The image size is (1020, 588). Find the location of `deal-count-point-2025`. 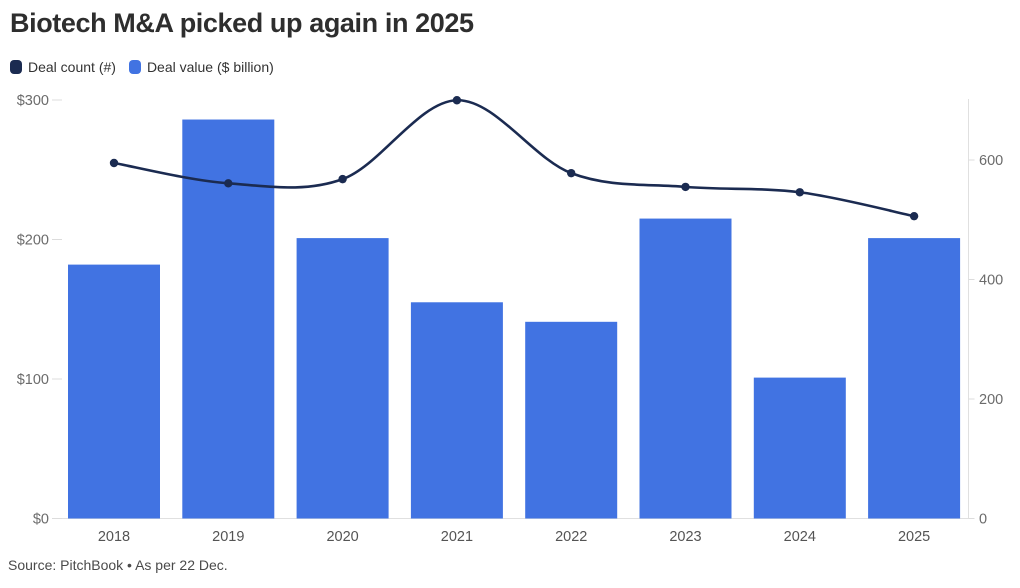

deal-count-point-2025 is located at coordinates (914, 216).